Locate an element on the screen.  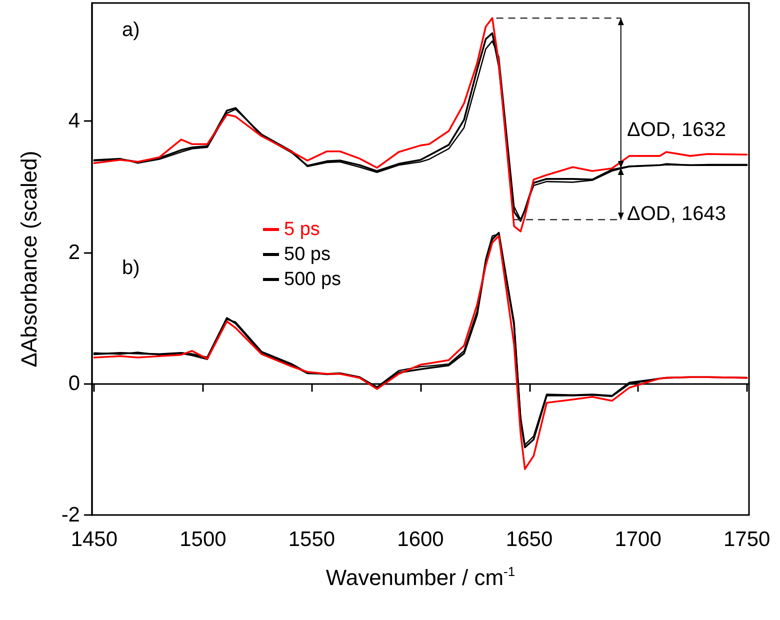
legend-label: 500 ps is located at coordinates (313, 279).